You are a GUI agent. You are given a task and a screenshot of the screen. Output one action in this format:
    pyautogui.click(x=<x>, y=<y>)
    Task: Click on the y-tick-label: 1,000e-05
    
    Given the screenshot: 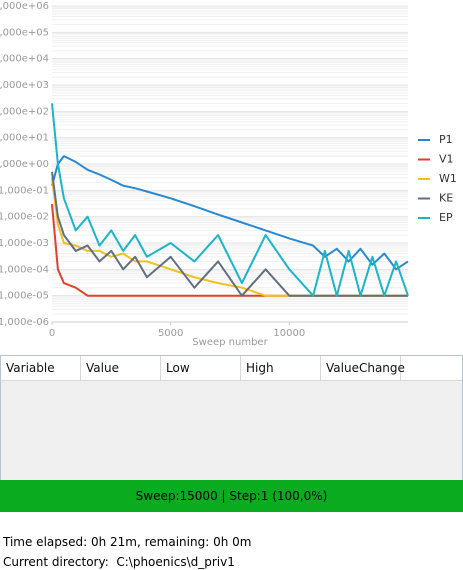 What is the action you would take?
    pyautogui.click(x=24, y=296)
    